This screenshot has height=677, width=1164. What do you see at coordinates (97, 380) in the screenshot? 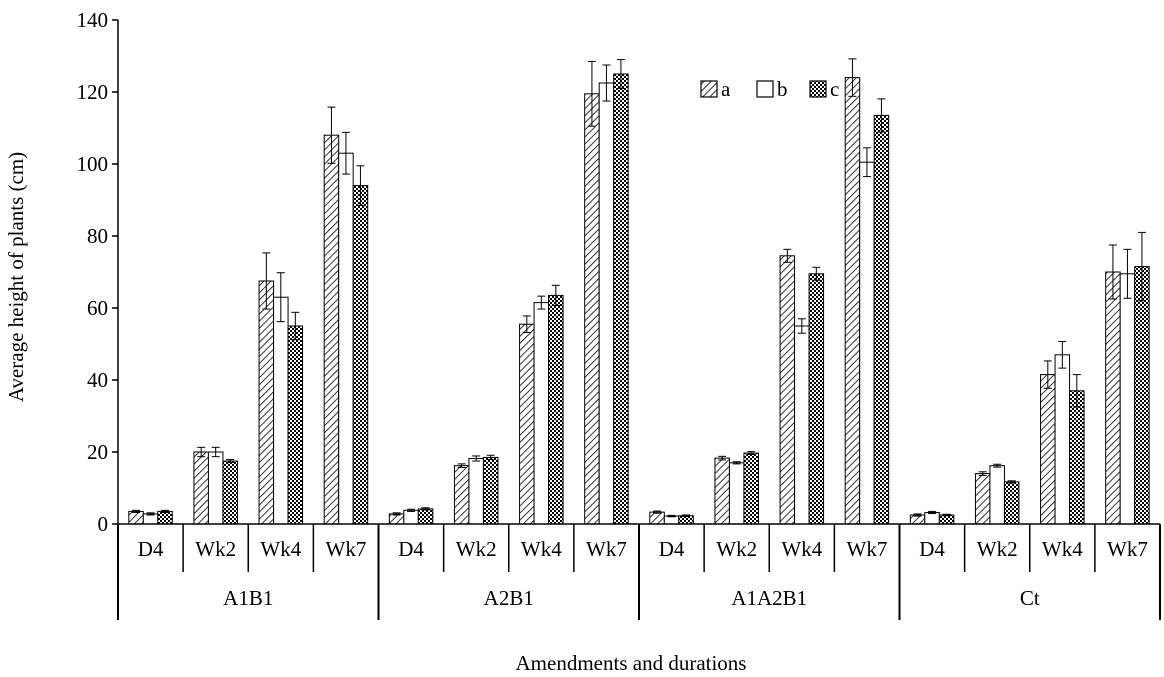
I see `y-tick-label: 40` at bounding box center [97, 380].